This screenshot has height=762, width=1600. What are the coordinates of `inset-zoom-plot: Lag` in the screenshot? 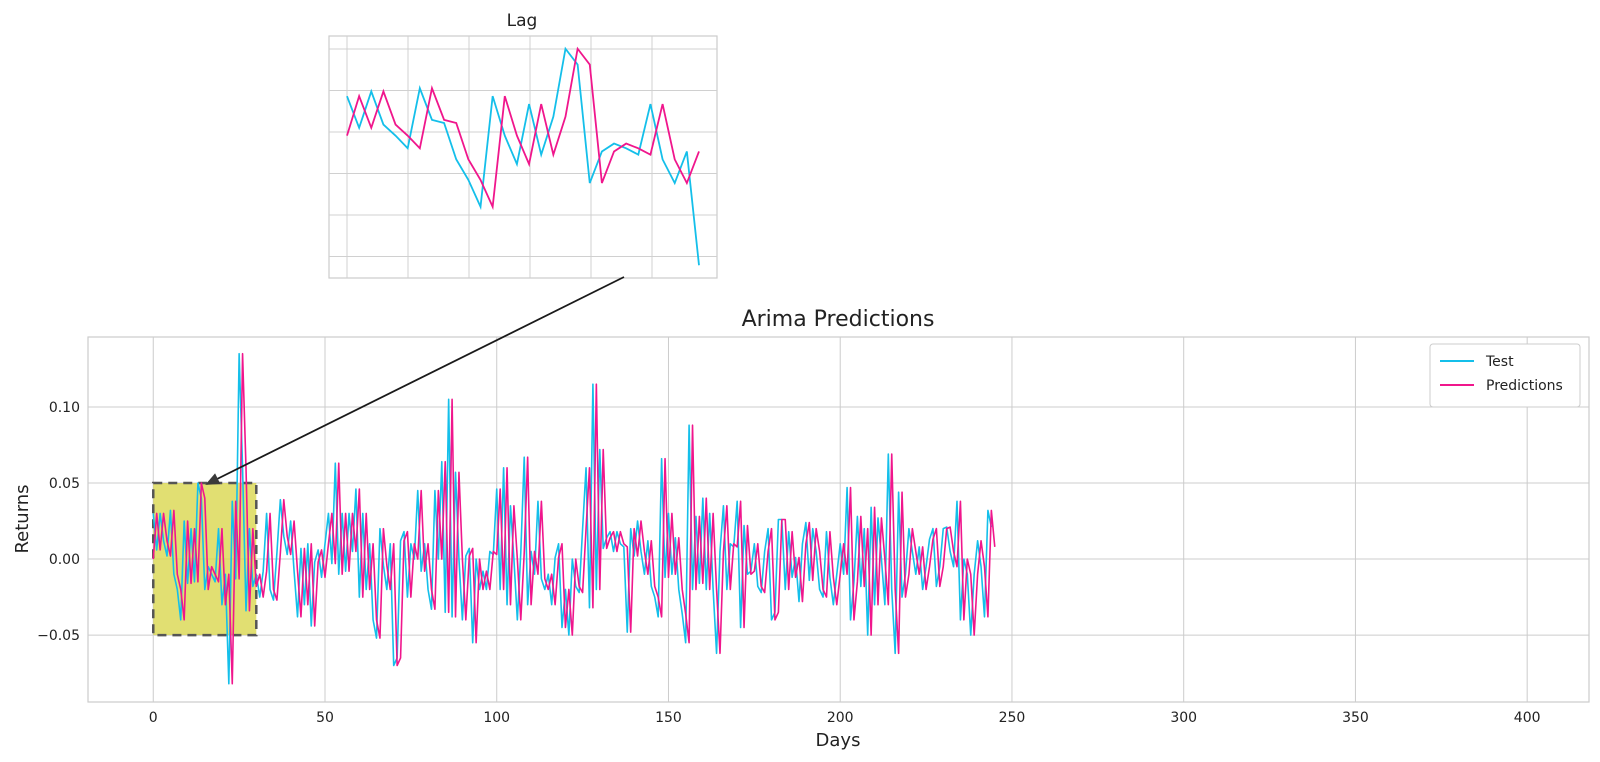 It's located at (523, 145).